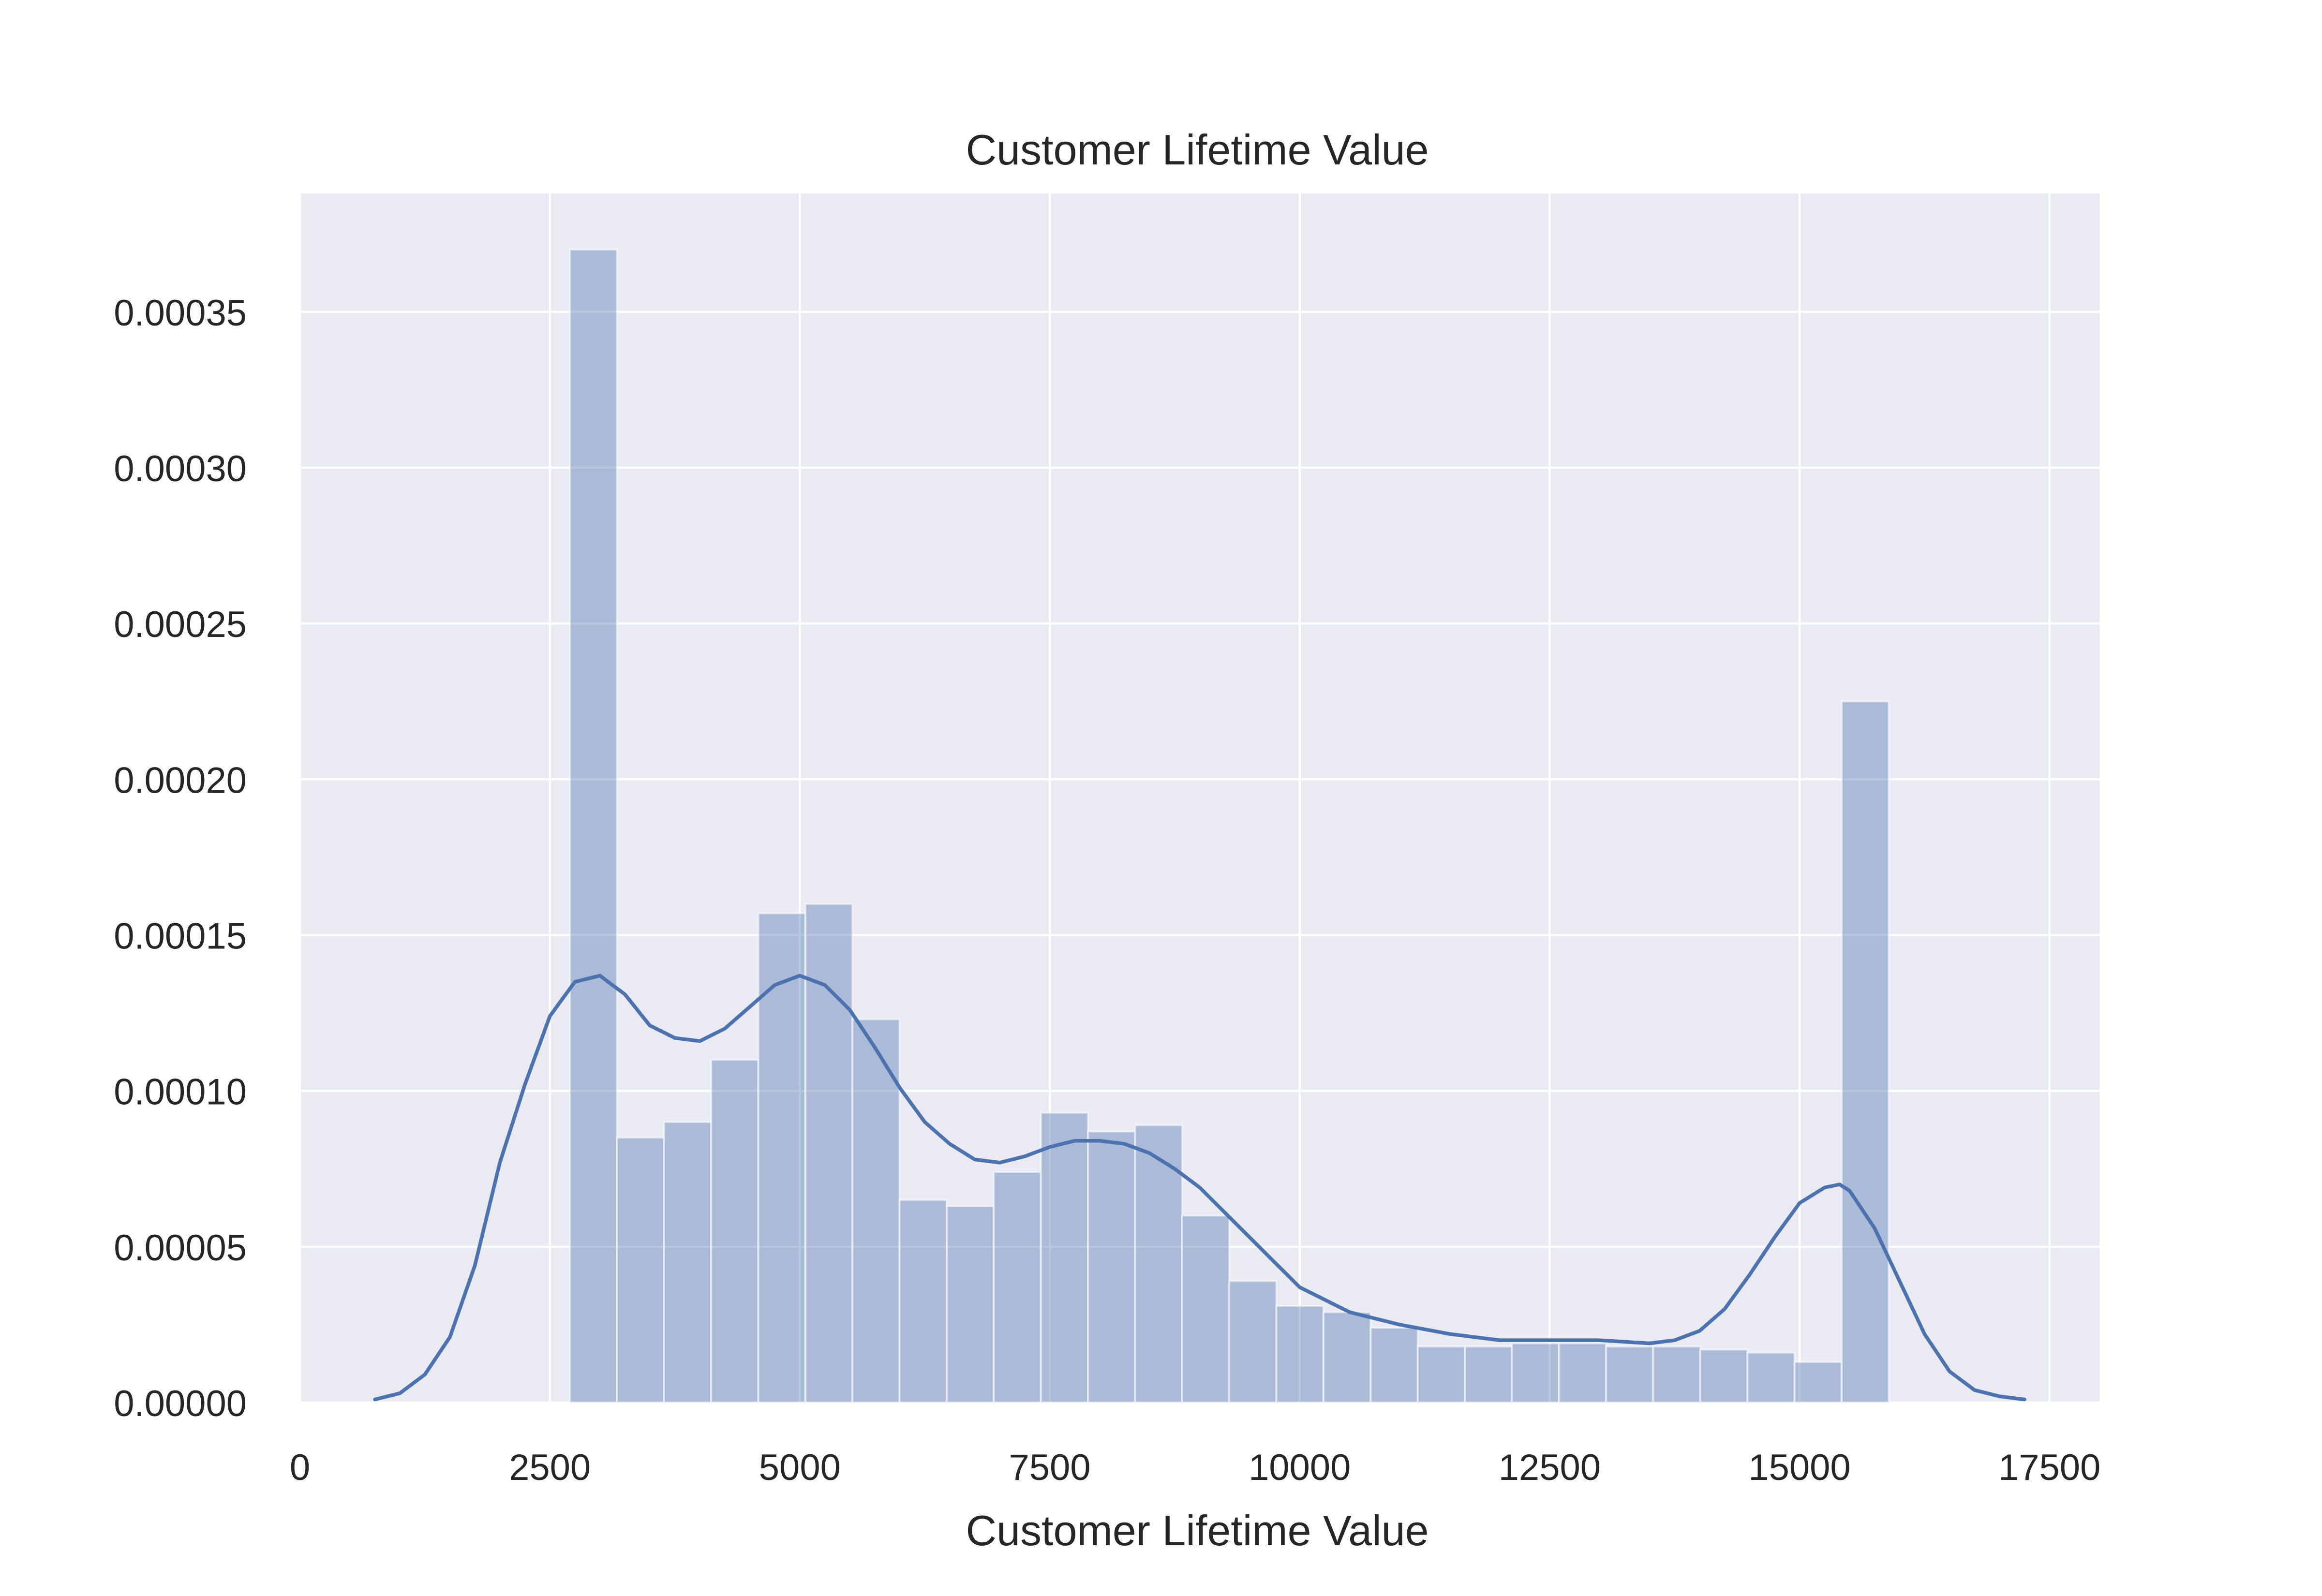 The image size is (2322, 1596). What do you see at coordinates (1550, 1467) in the screenshot?
I see `x-tick-label: 12500` at bounding box center [1550, 1467].